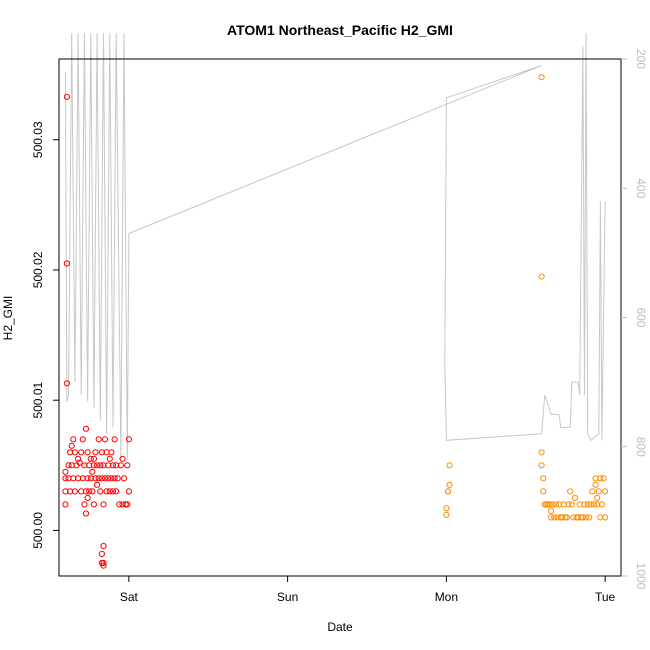 The width and height of the screenshot is (650, 650). Describe the element at coordinates (340, 627) in the screenshot. I see `x-axis-title: Date` at that location.